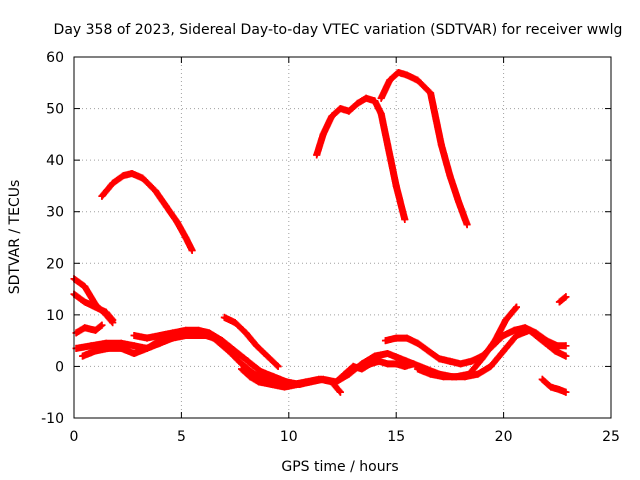 The width and height of the screenshot is (640, 480). What do you see at coordinates (339, 467) in the screenshot?
I see `x-axis-label: GPS time / hours` at bounding box center [339, 467].